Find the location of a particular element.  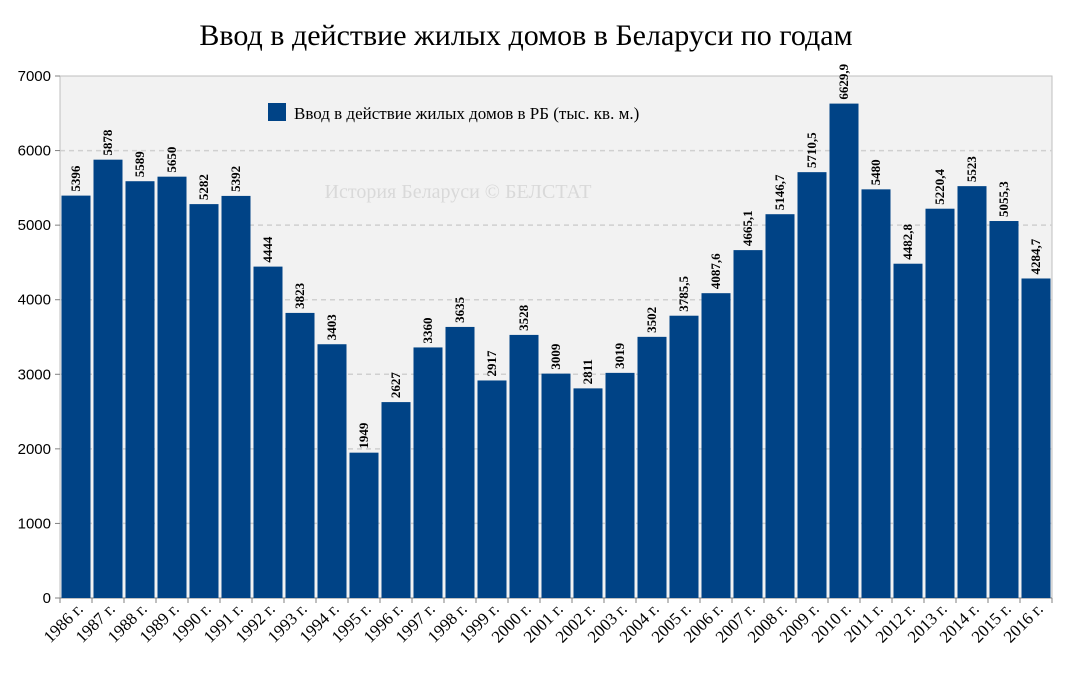

data-label: 3403 is located at coordinates (331, 327).